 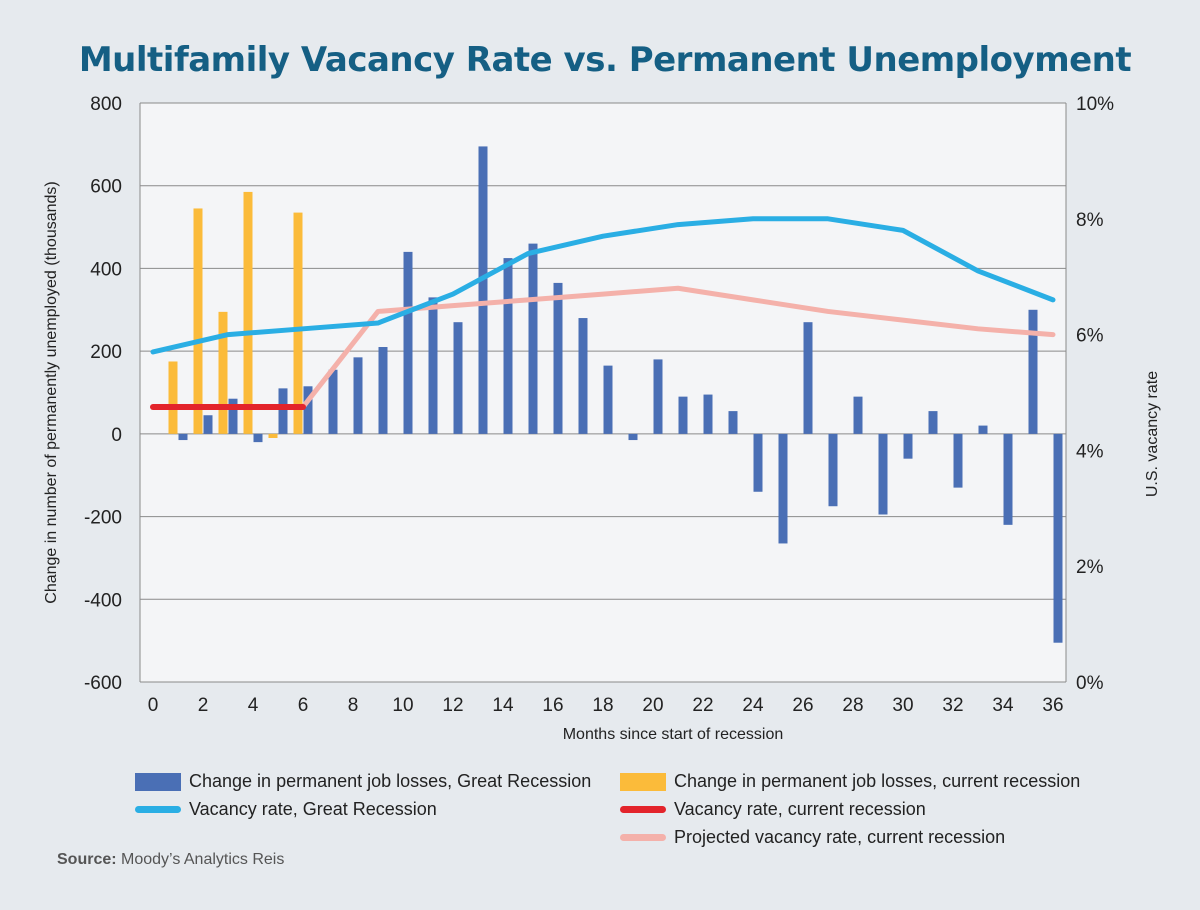 What do you see at coordinates (158, 809) in the screenshot?
I see `legend-swatch-blue-line` at bounding box center [158, 809].